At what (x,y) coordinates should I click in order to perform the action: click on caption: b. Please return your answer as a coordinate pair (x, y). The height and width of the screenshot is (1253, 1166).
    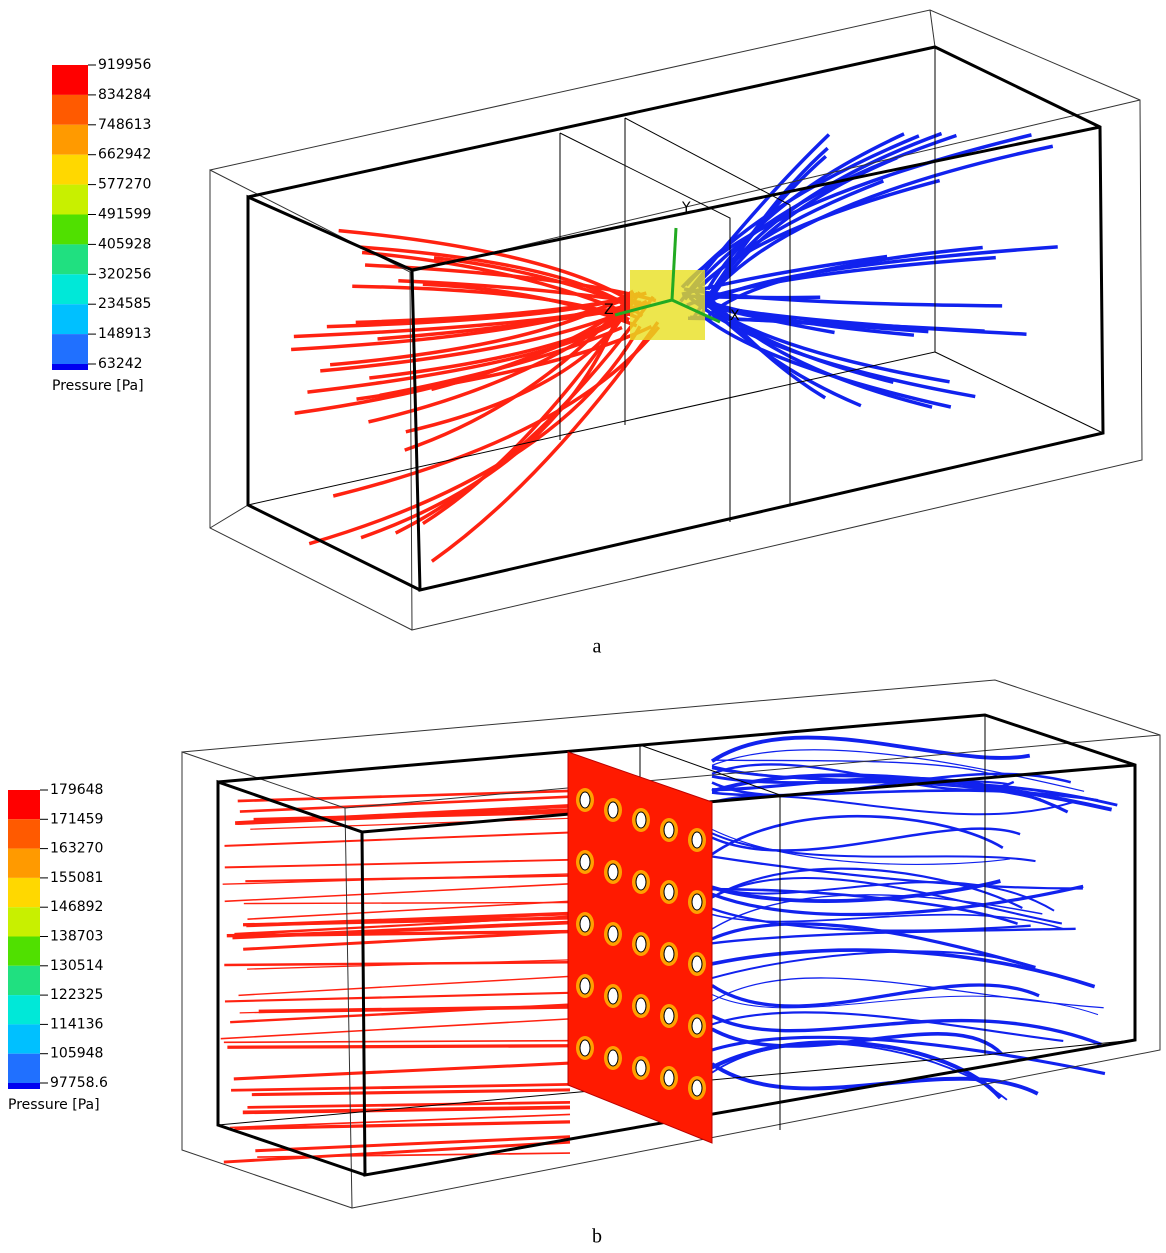
    Looking at the image, I should click on (597, 1237).